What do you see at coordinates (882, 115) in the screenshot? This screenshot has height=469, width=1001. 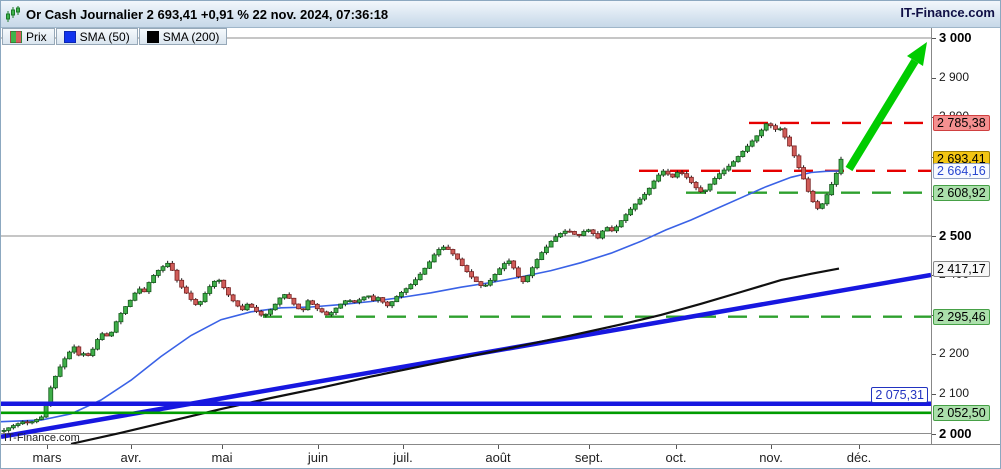 I see `up-arrow` at bounding box center [882, 115].